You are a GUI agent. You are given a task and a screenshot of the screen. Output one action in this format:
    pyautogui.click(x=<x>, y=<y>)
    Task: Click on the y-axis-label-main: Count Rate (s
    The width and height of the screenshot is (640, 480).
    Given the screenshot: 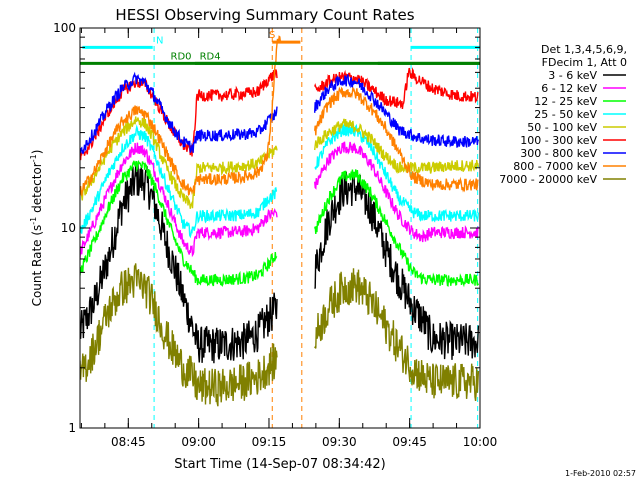 What is the action you would take?
    pyautogui.click(x=37, y=266)
    